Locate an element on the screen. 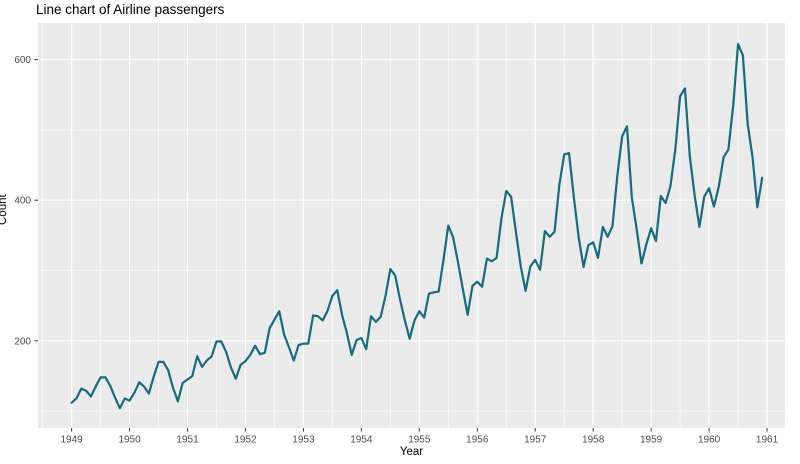  x-tick-label: 1950 is located at coordinates (129, 440).